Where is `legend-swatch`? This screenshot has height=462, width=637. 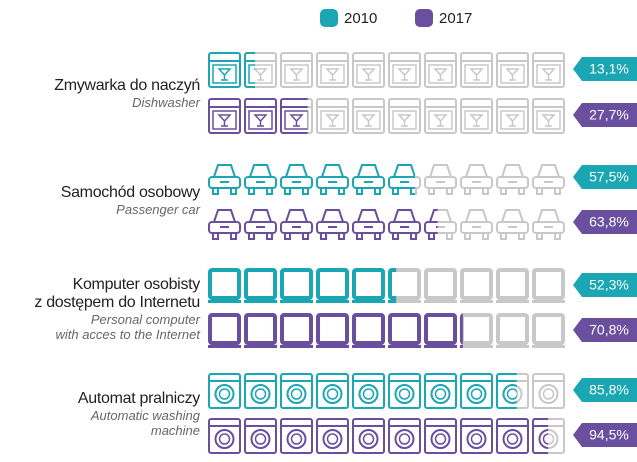
legend-swatch is located at coordinates (424, 18).